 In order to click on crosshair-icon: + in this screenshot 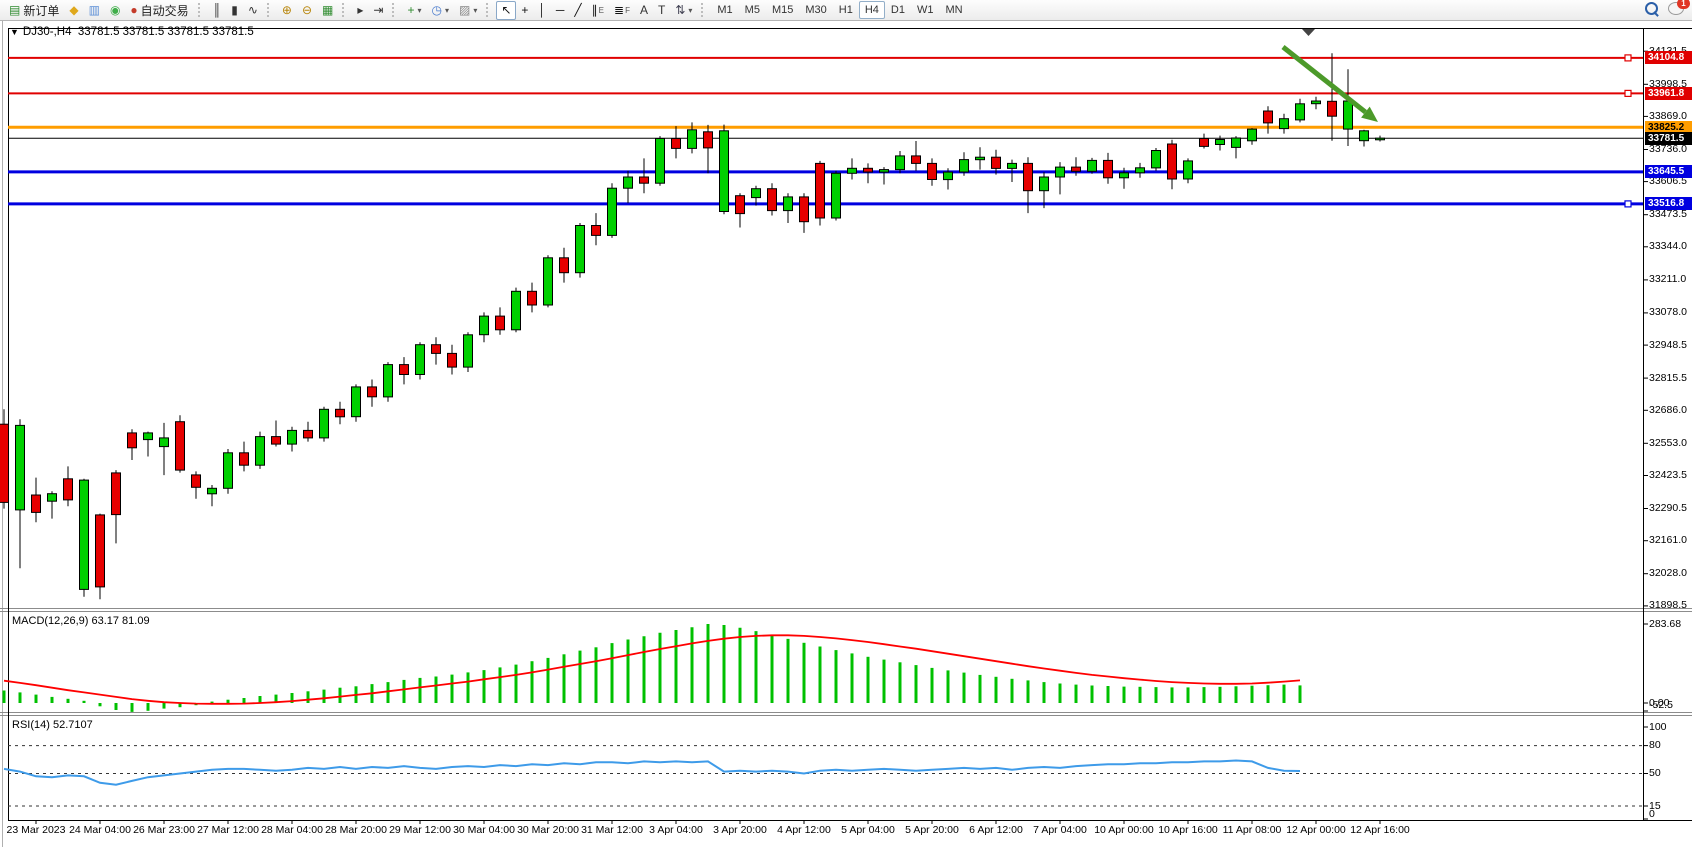, I will do `click(525, 10)`.